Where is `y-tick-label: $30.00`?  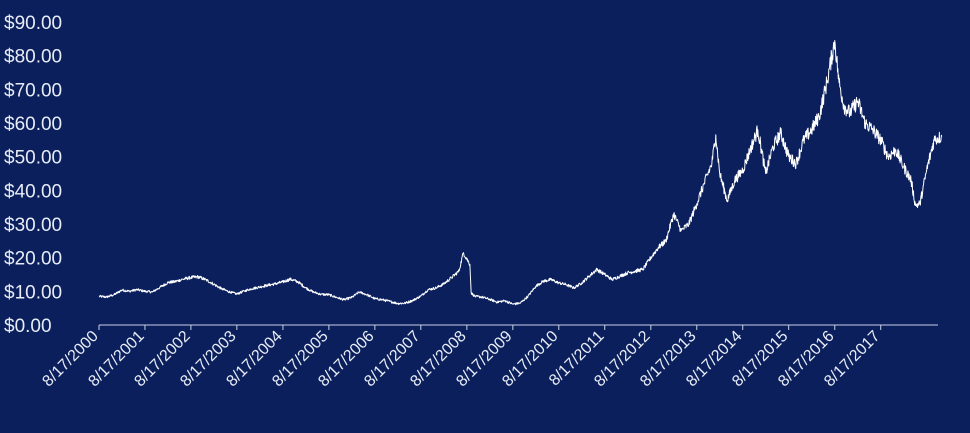
y-tick-label: $30.00 is located at coordinates (33, 225).